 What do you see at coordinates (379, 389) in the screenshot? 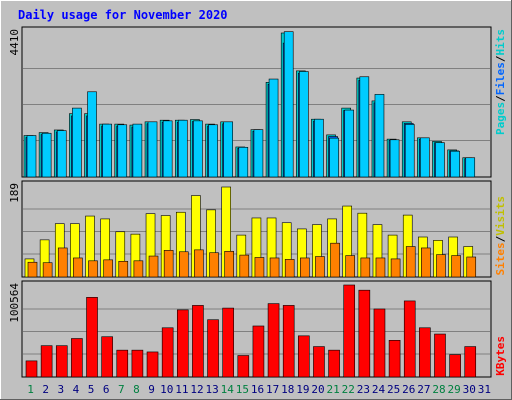
I see `x-tick-label: 24` at bounding box center [379, 389].